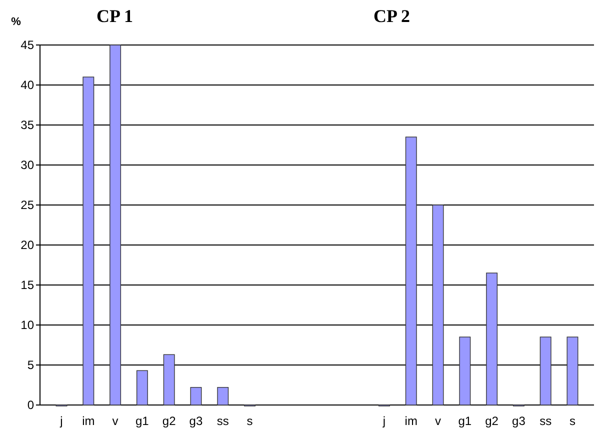 Image resolution: width=604 pixels, height=441 pixels. I want to click on y-axis-title: %, so click(16, 22).